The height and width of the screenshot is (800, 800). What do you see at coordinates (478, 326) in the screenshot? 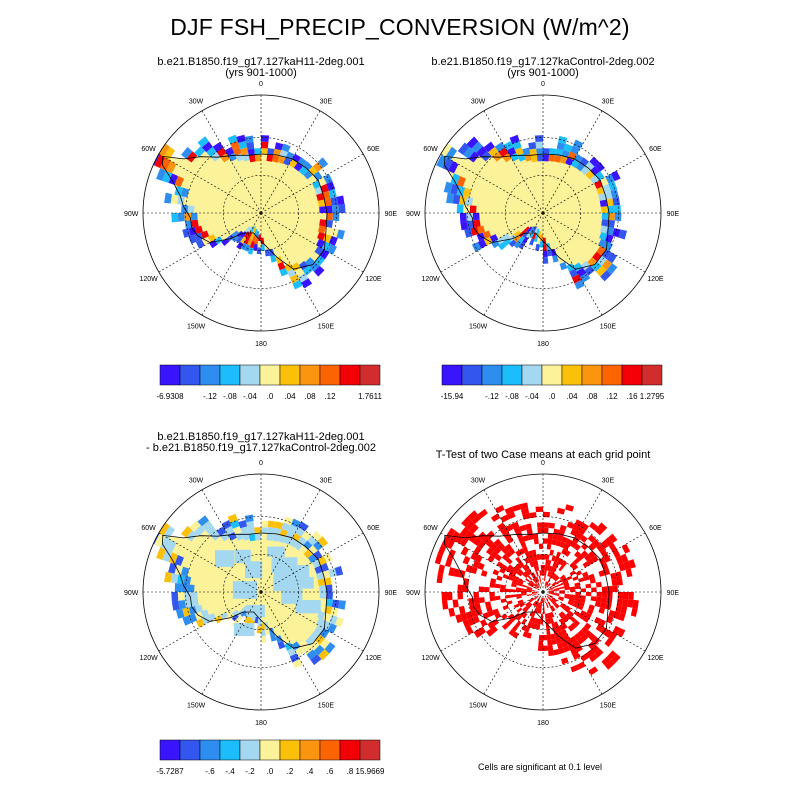
I see `longitude-label: 150W` at bounding box center [478, 326].